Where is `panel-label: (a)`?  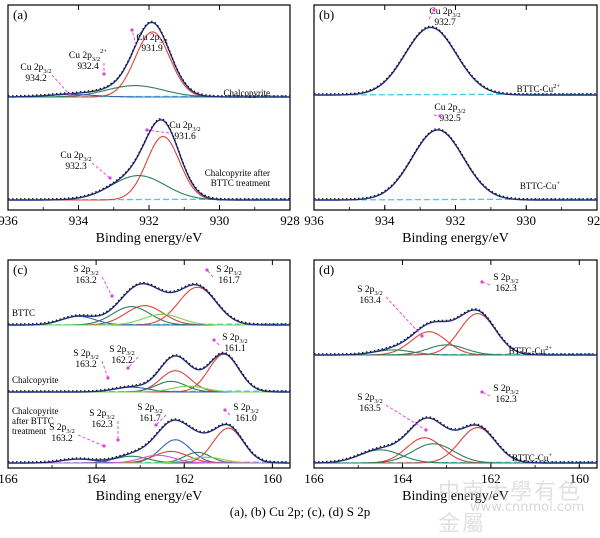
panel-label: (a) is located at coordinates (20, 14).